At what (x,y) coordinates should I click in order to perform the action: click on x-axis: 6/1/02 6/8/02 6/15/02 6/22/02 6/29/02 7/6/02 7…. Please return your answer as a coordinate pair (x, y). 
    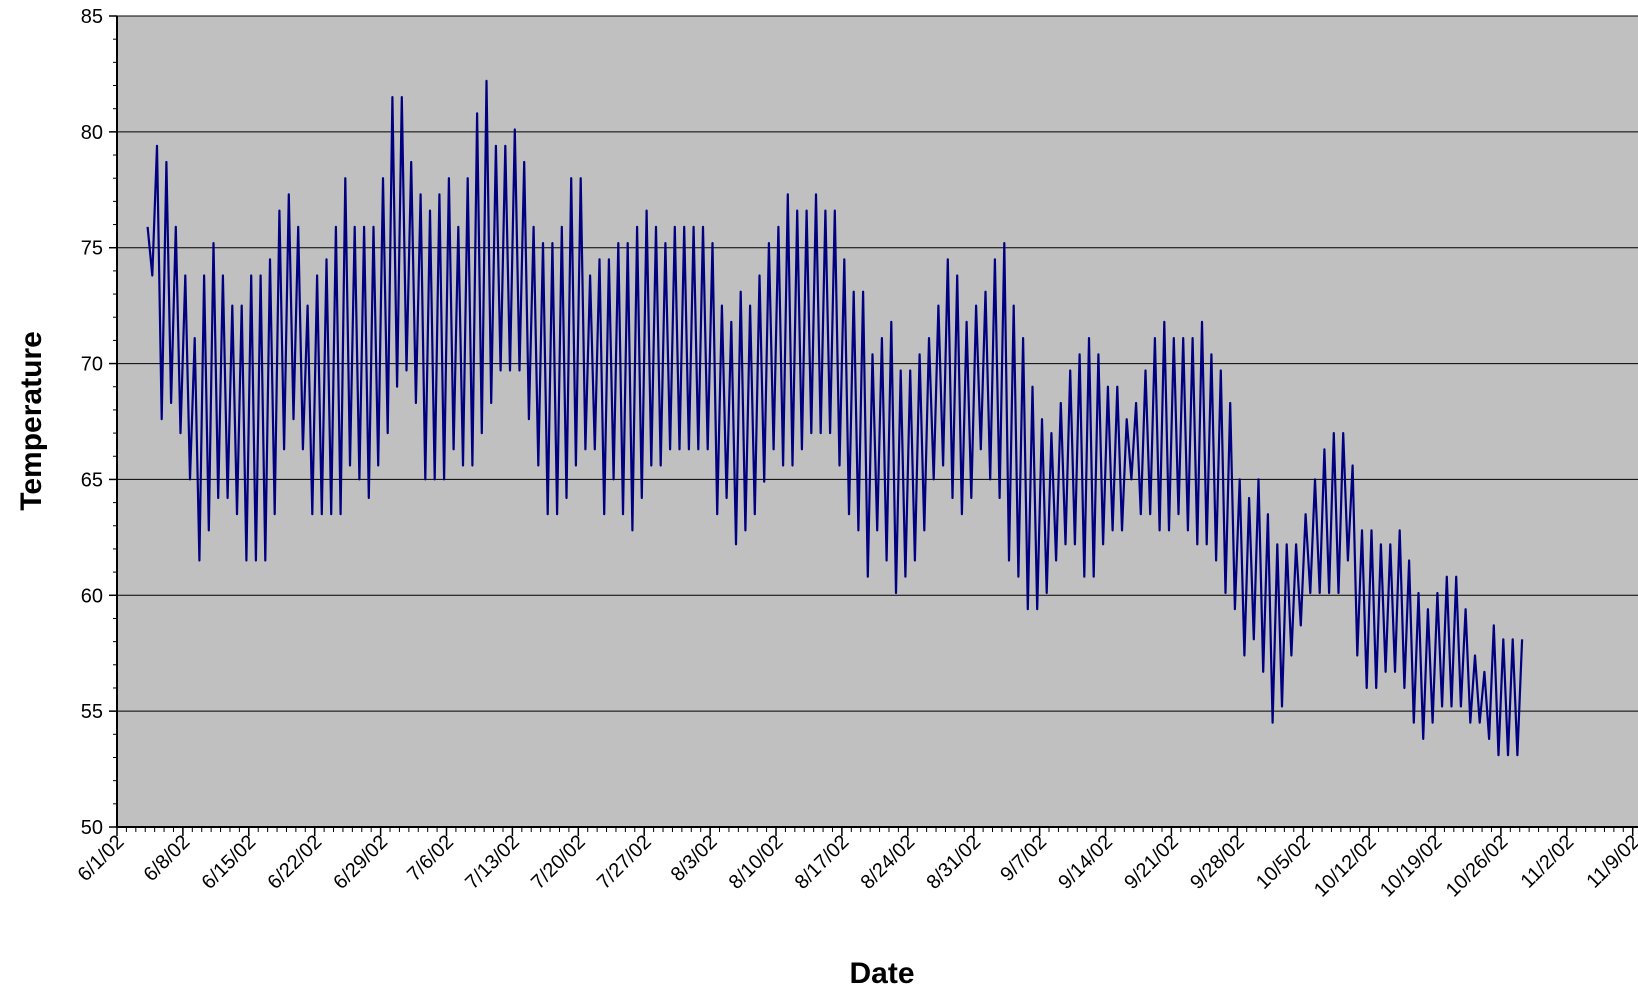
    Looking at the image, I should click on (856, 864).